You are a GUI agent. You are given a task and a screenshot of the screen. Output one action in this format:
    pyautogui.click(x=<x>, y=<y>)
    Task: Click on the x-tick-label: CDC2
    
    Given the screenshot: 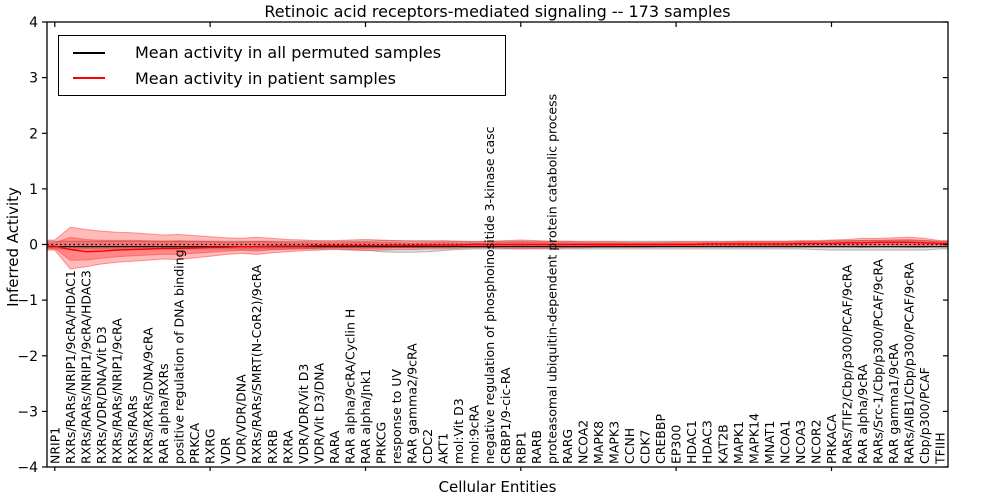 What is the action you would take?
    pyautogui.click(x=427, y=446)
    